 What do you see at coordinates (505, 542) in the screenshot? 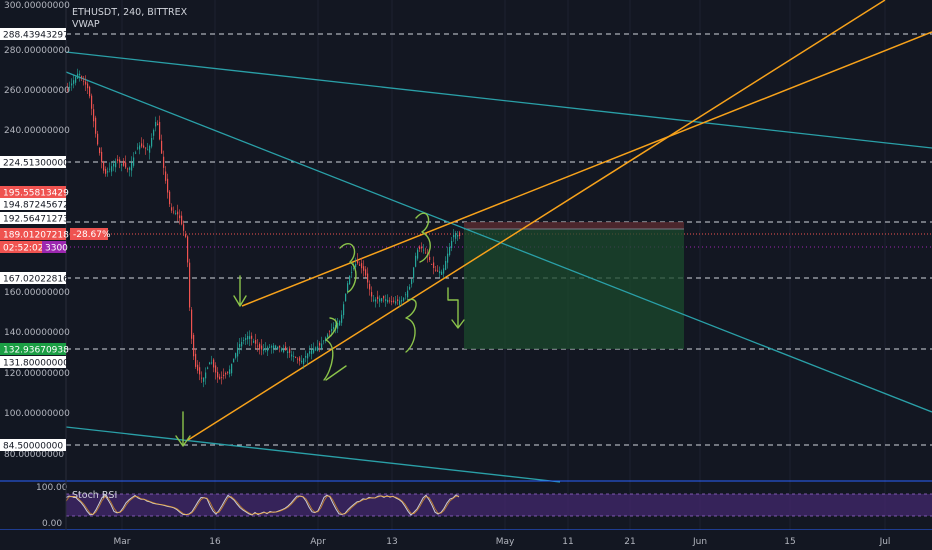
I see `time-tick: May` at bounding box center [505, 542].